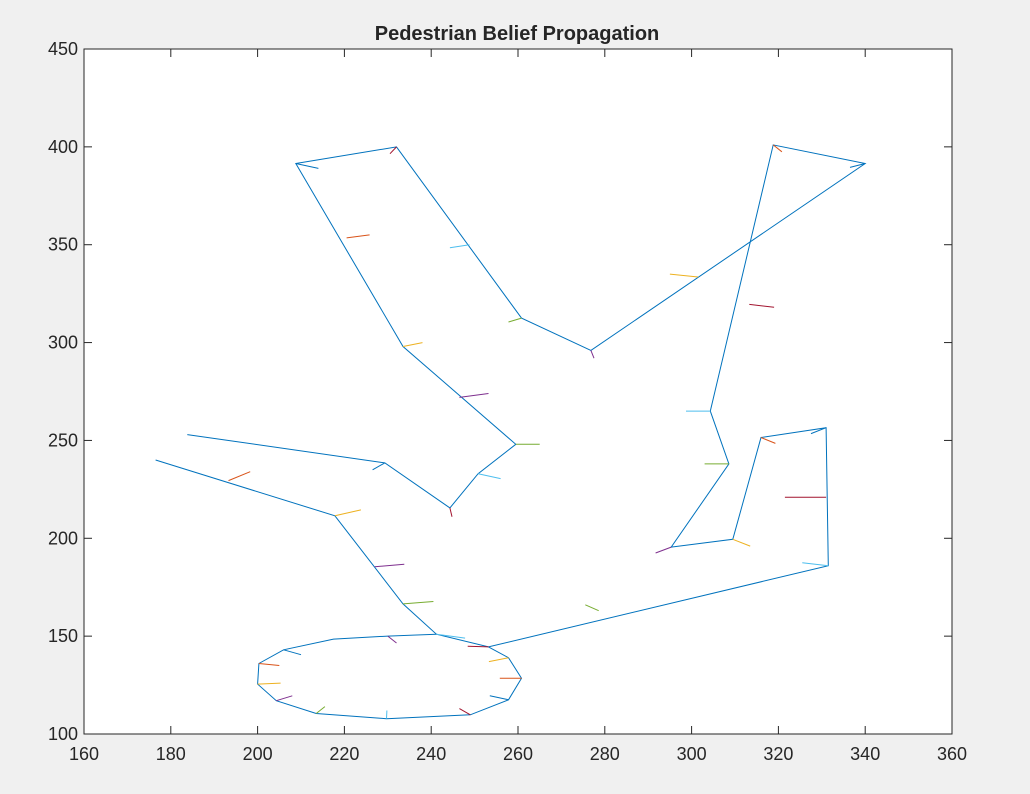  Describe the element at coordinates (517, 34) in the screenshot. I see `chart-title: Pedestrian Belief Propagation` at that location.